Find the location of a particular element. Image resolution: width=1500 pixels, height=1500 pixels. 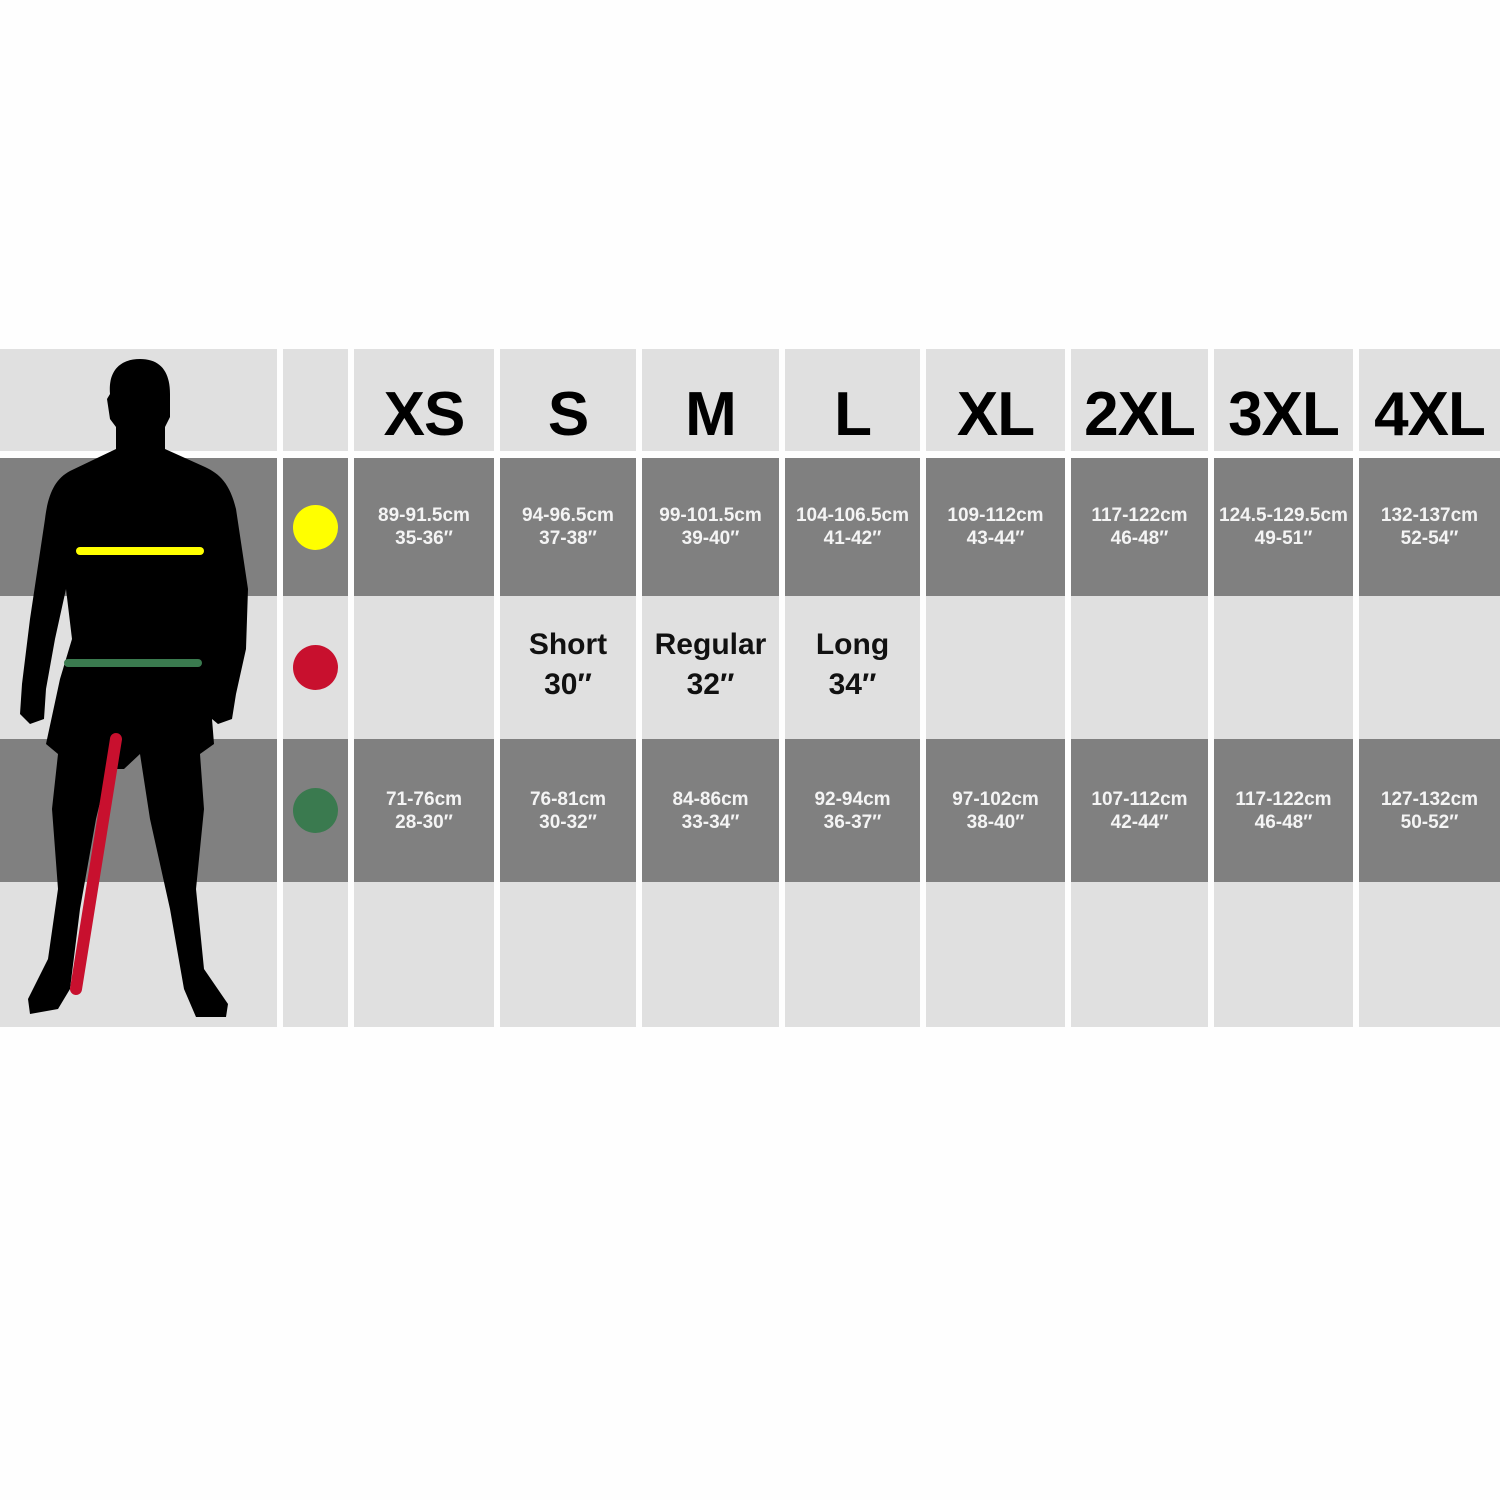

size-column-xs: XS 89-91.5cm 35-36″ 71-76cm 28-30″ is located at coordinates (424, 688).